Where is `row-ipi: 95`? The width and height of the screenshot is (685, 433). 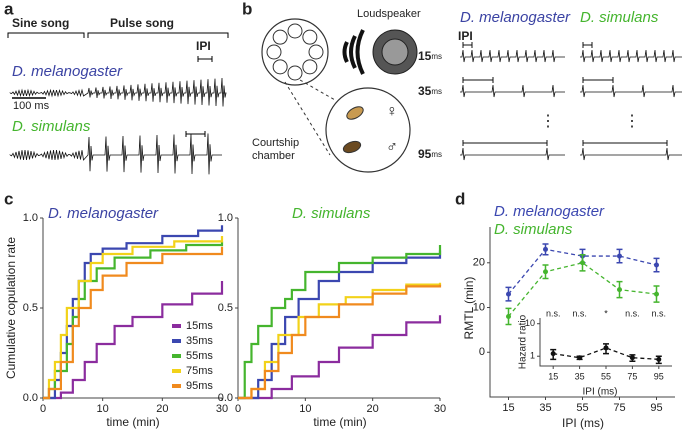
row-ipi: 95 is located at coordinates (425, 154).